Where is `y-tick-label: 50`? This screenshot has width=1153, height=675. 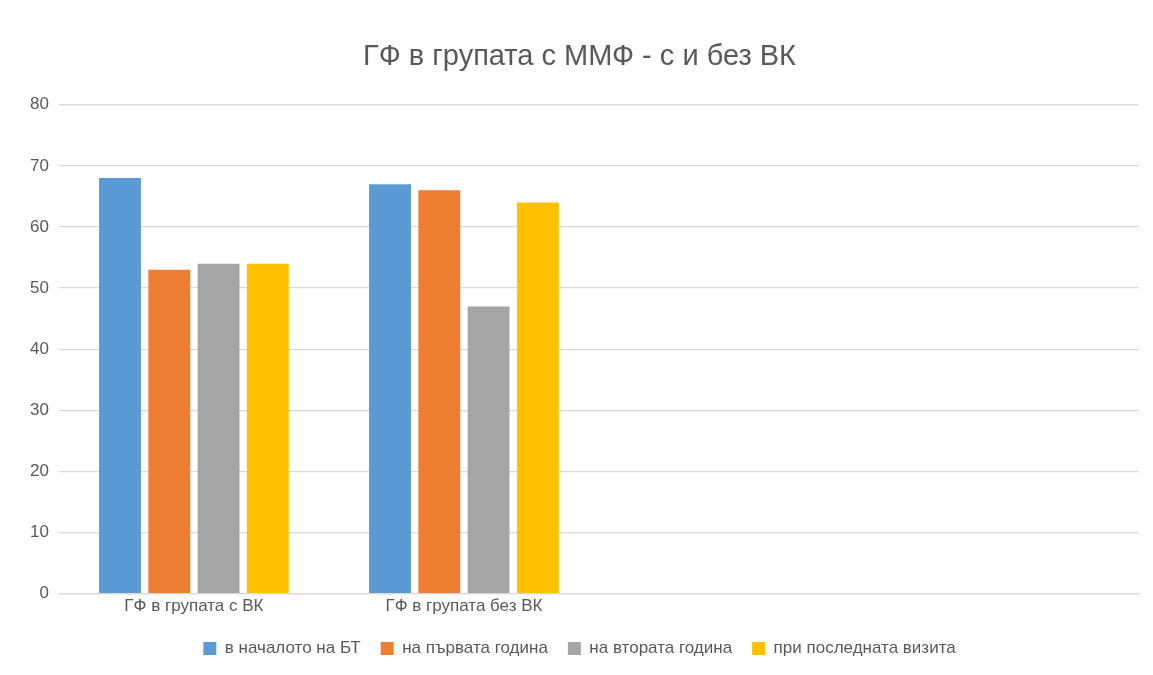
y-tick-label: 50 is located at coordinates (39, 287).